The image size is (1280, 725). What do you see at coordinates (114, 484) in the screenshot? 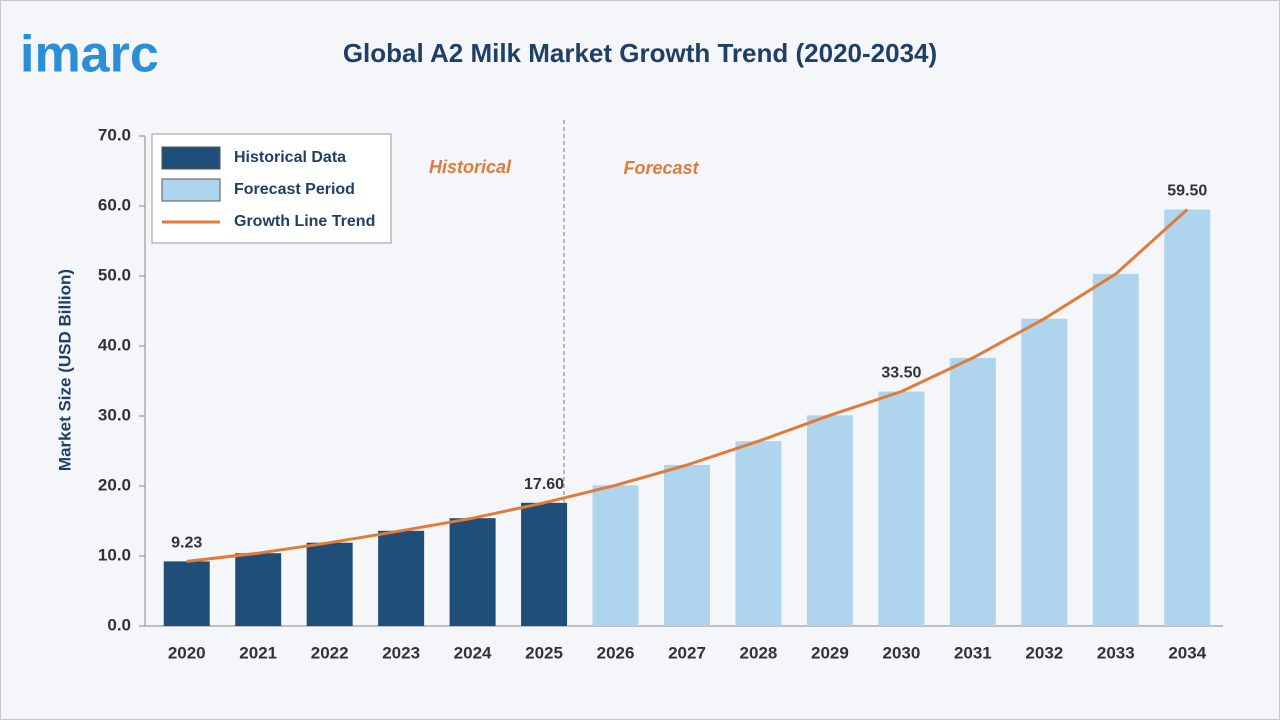
I see `y-tick-label: 20.0` at bounding box center [114, 484].